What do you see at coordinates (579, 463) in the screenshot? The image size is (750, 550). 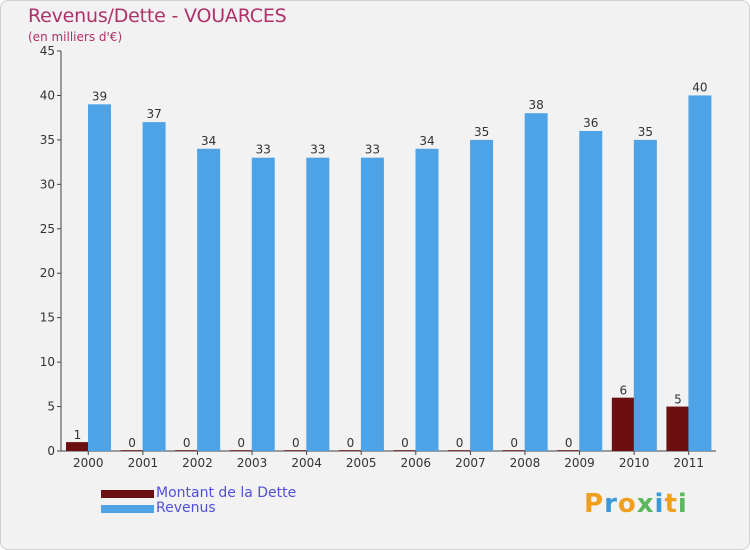 I see `x-tick-label: 2009` at bounding box center [579, 463].